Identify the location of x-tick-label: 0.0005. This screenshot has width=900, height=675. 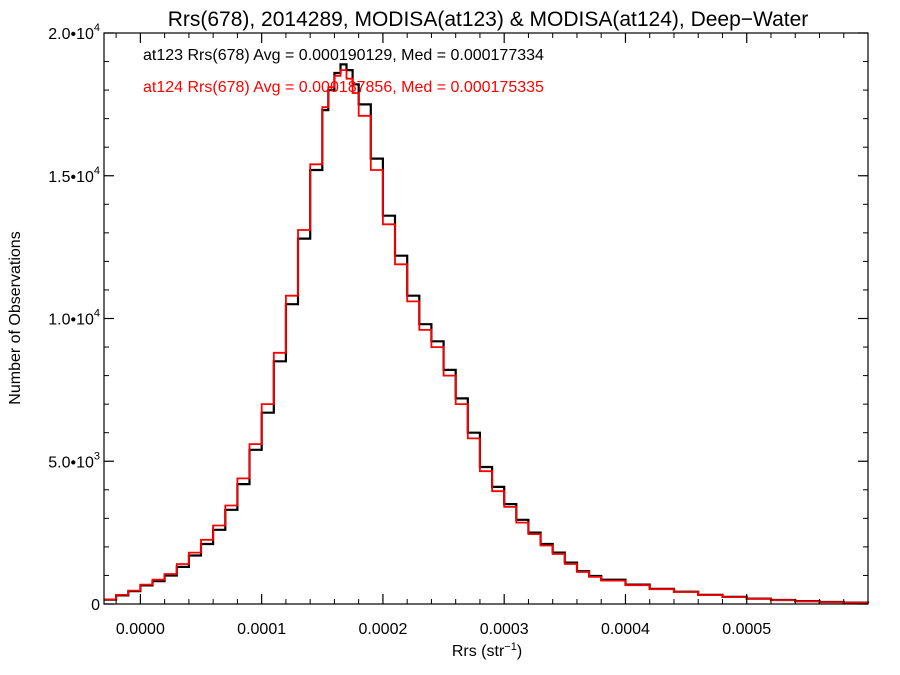
(746, 629).